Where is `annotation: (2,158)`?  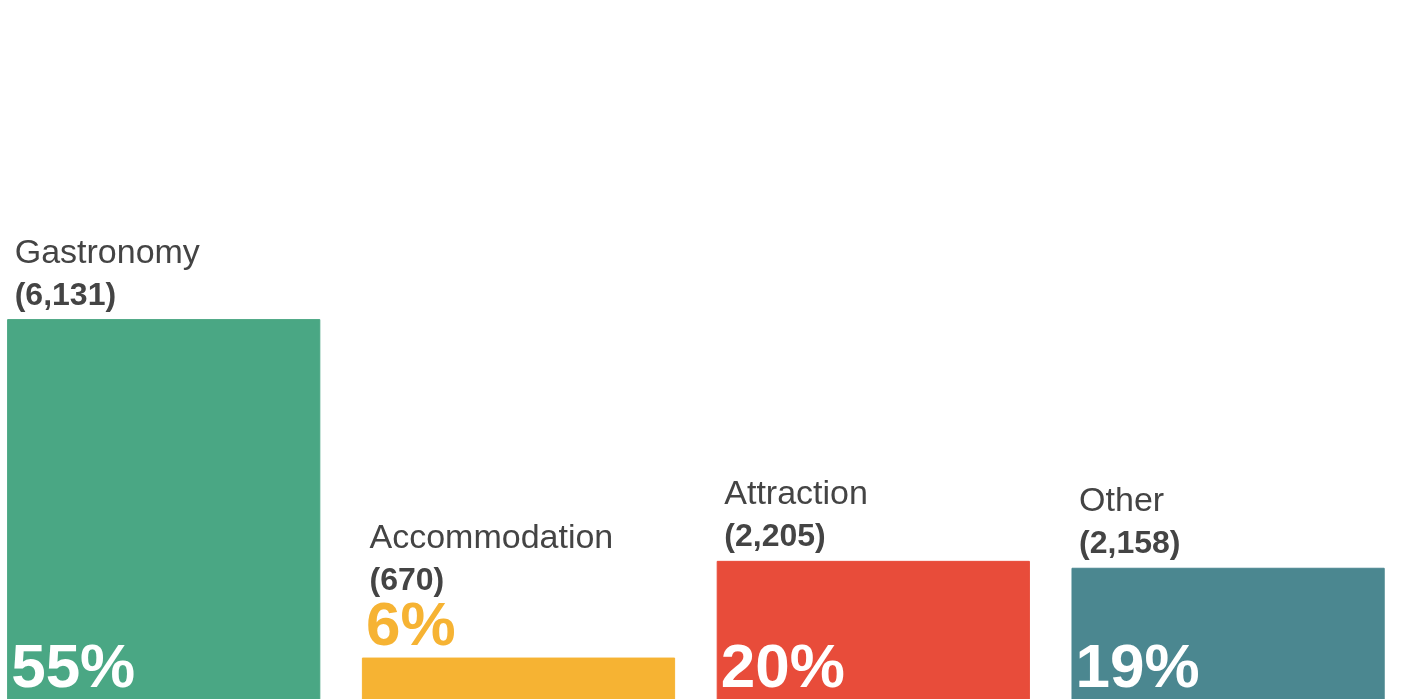
annotation: (2,158) is located at coordinates (1130, 542).